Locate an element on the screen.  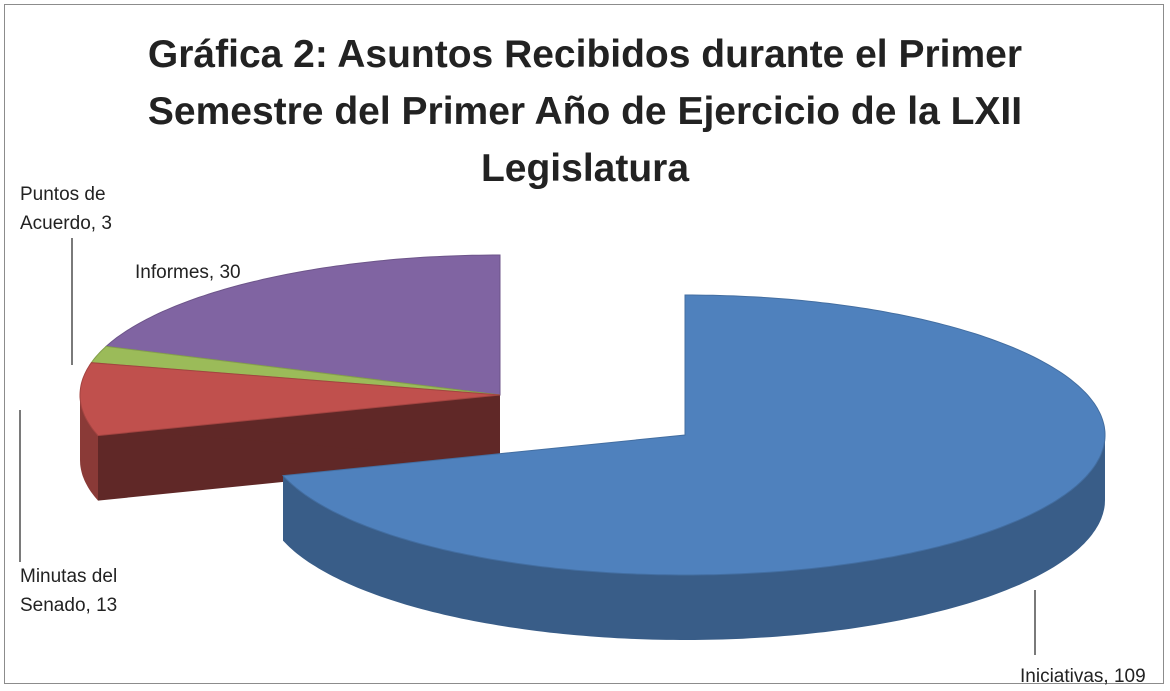
data-label: Iniciativas, 109 is located at coordinates (1083, 676).